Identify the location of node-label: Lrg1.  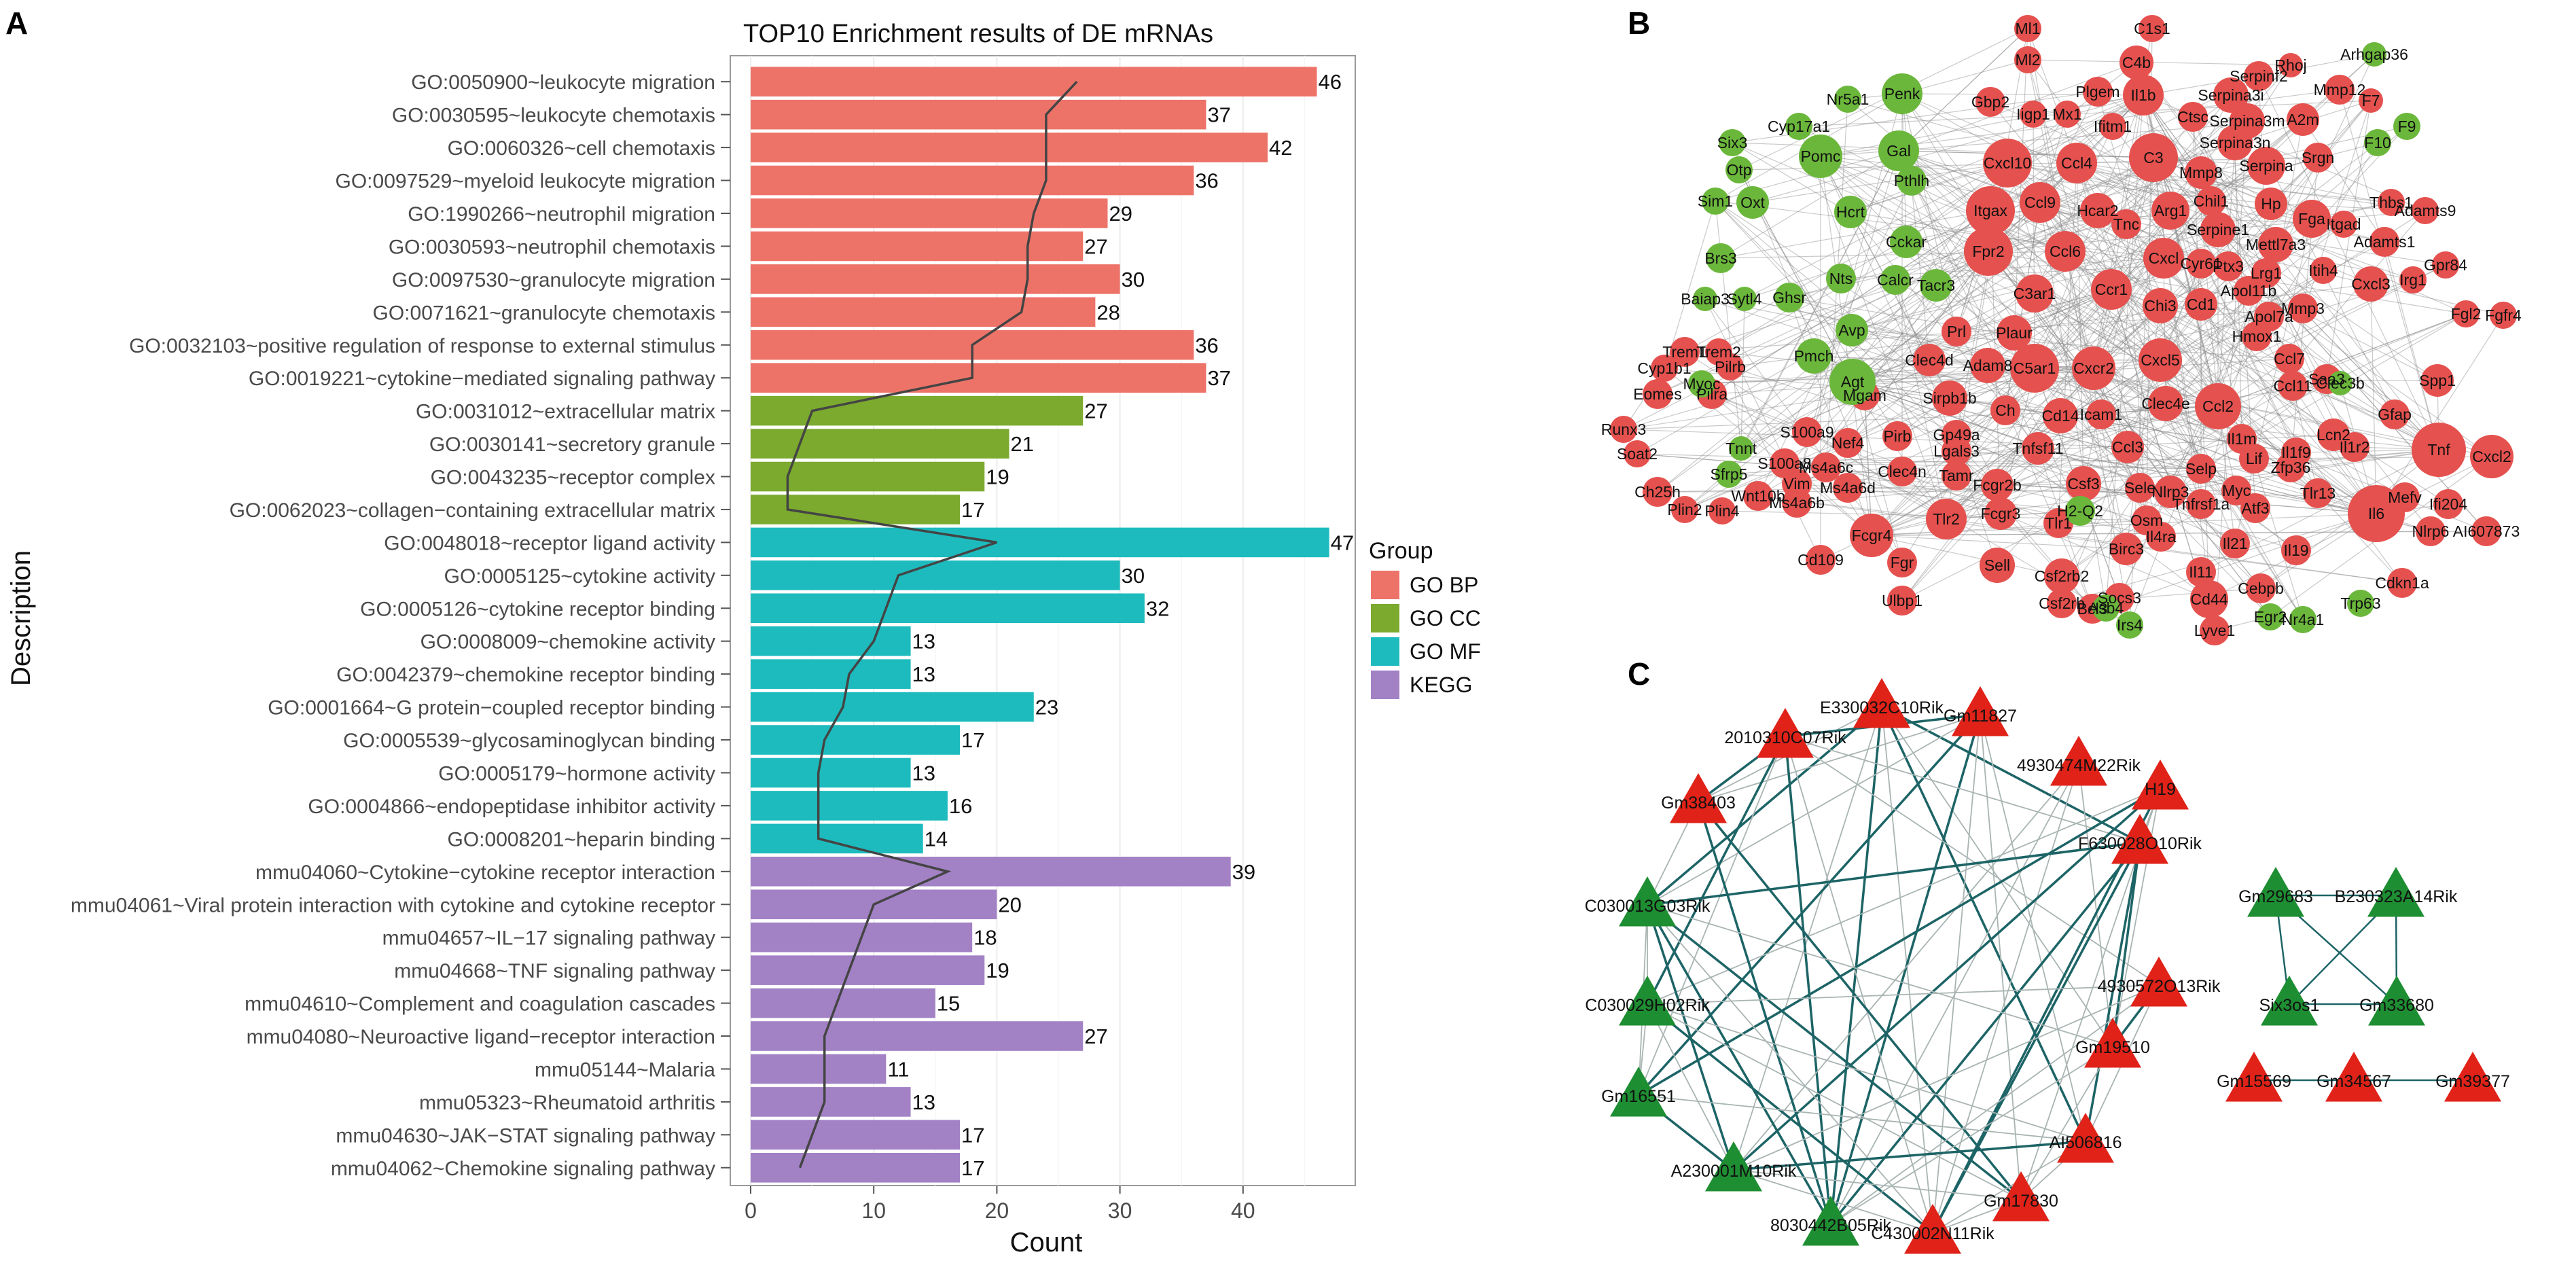
(2267, 273).